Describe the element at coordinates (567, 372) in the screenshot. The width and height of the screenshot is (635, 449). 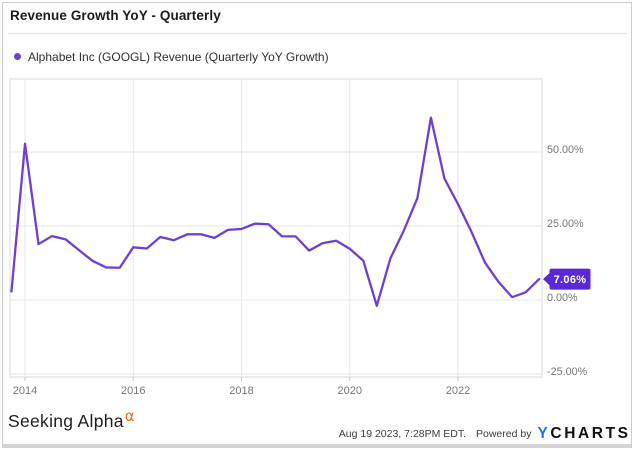
I see `y-tick-label: -25.00%` at that location.